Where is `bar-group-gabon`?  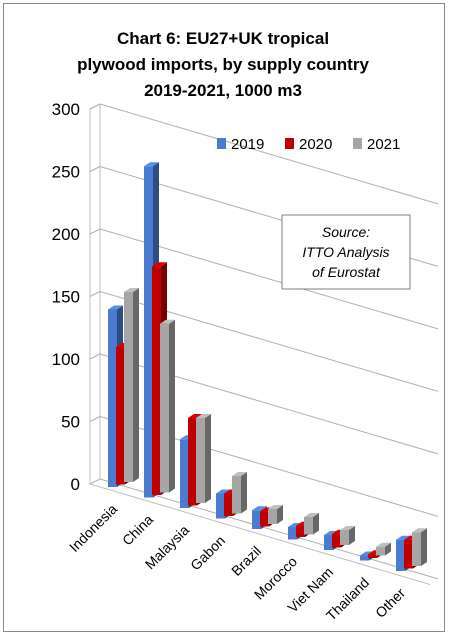 bar-group-gabon is located at coordinates (231, 495).